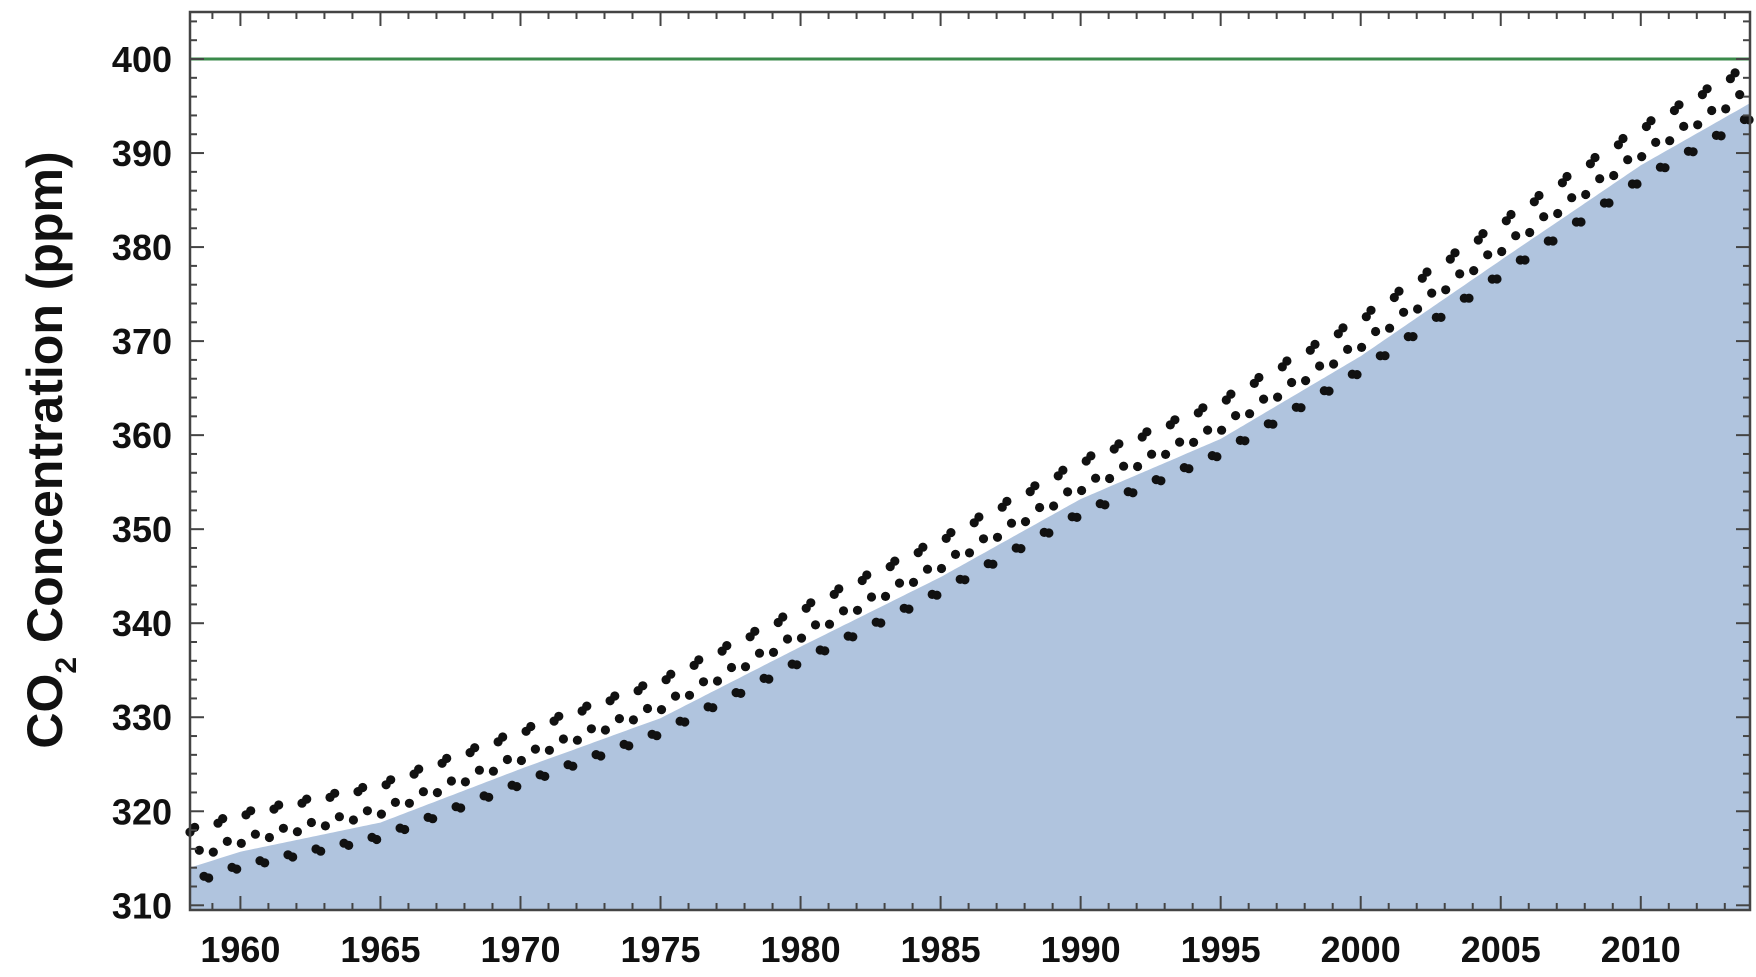  I want to click on x-tick-label: 2005, so click(1501, 949).